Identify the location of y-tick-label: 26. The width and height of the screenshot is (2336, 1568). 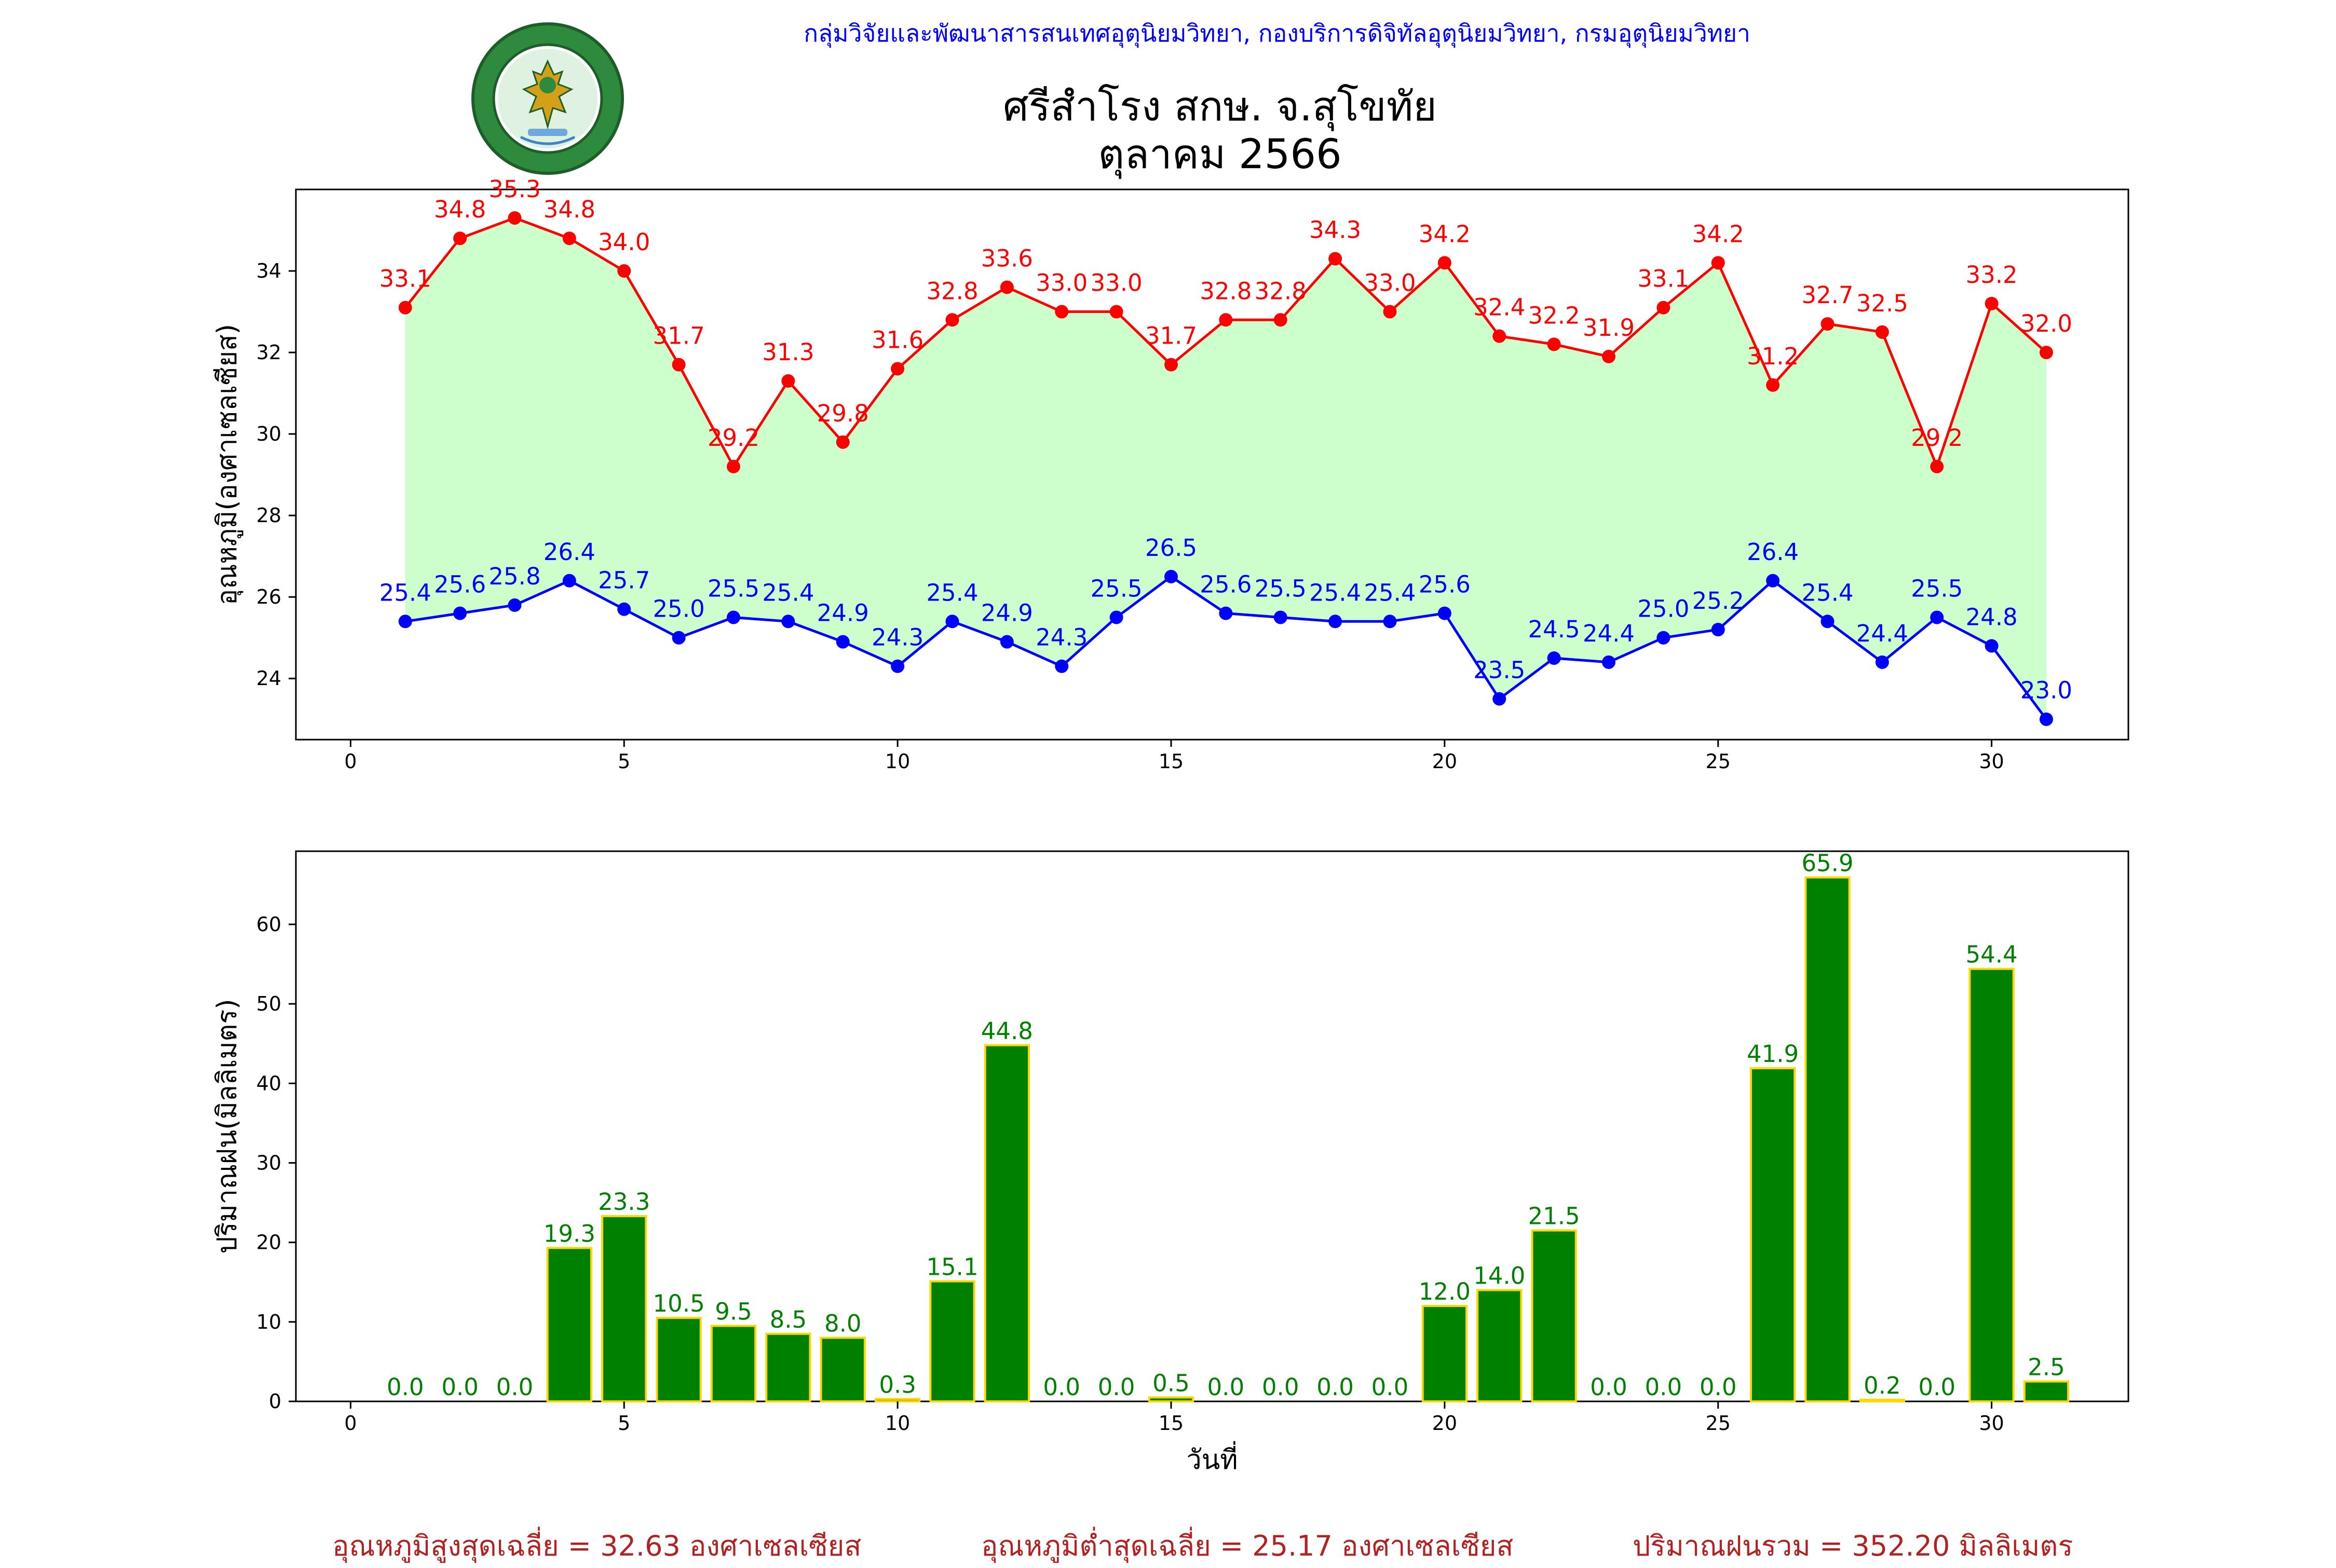
(268, 596).